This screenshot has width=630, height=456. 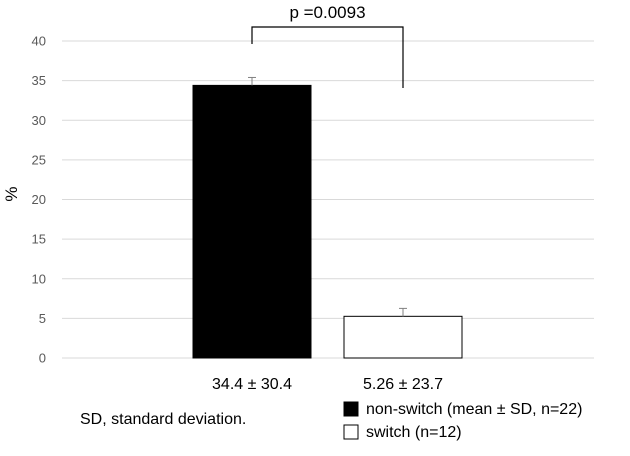 What do you see at coordinates (252, 384) in the screenshot?
I see `value-label-non-switch: 34.4 ± 30.4` at bounding box center [252, 384].